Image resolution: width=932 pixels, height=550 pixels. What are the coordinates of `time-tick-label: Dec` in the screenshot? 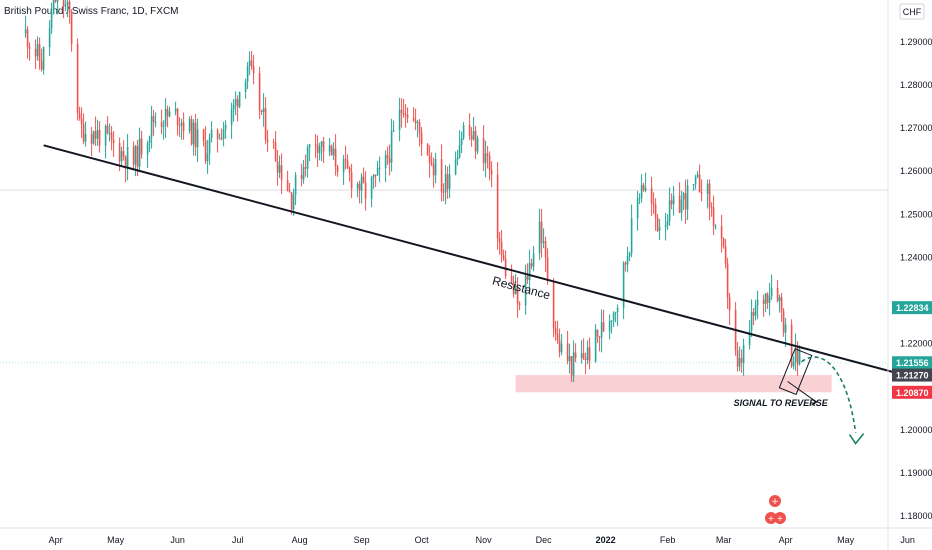 It's located at (544, 540).